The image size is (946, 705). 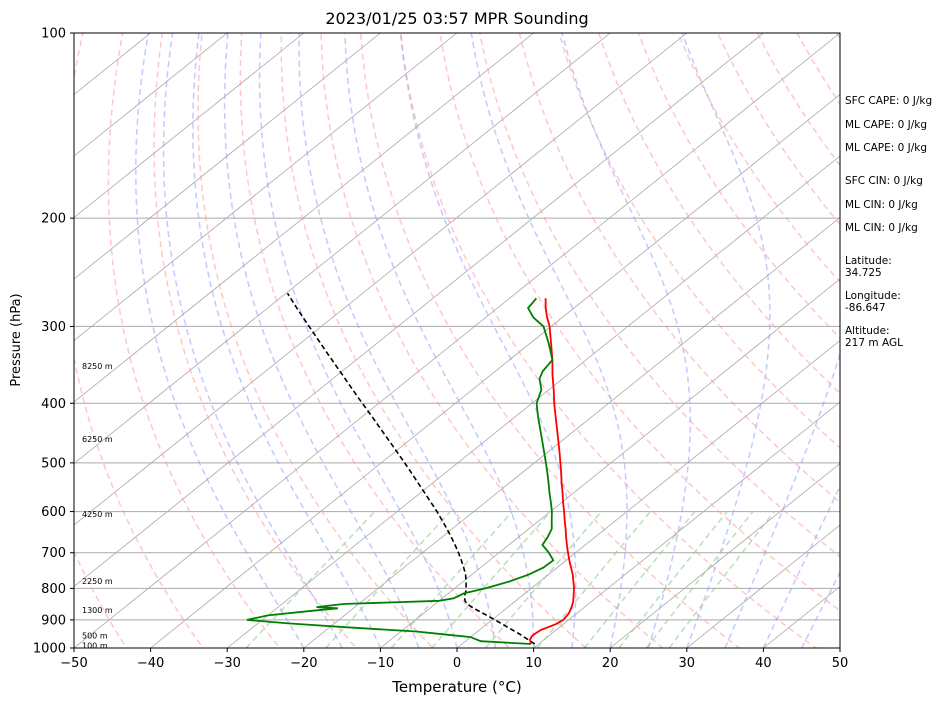 I want to click on y-tick-label: 800, so click(x=53, y=589).